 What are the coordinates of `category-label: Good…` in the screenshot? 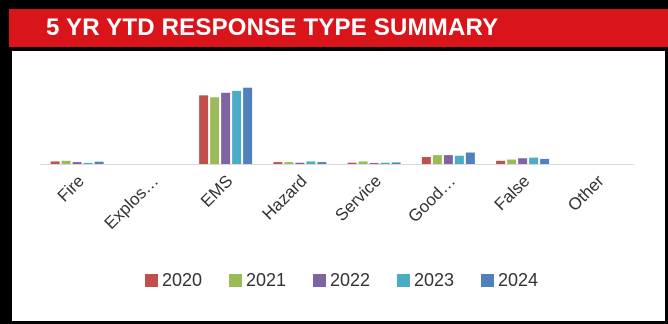 It's located at (431, 198).